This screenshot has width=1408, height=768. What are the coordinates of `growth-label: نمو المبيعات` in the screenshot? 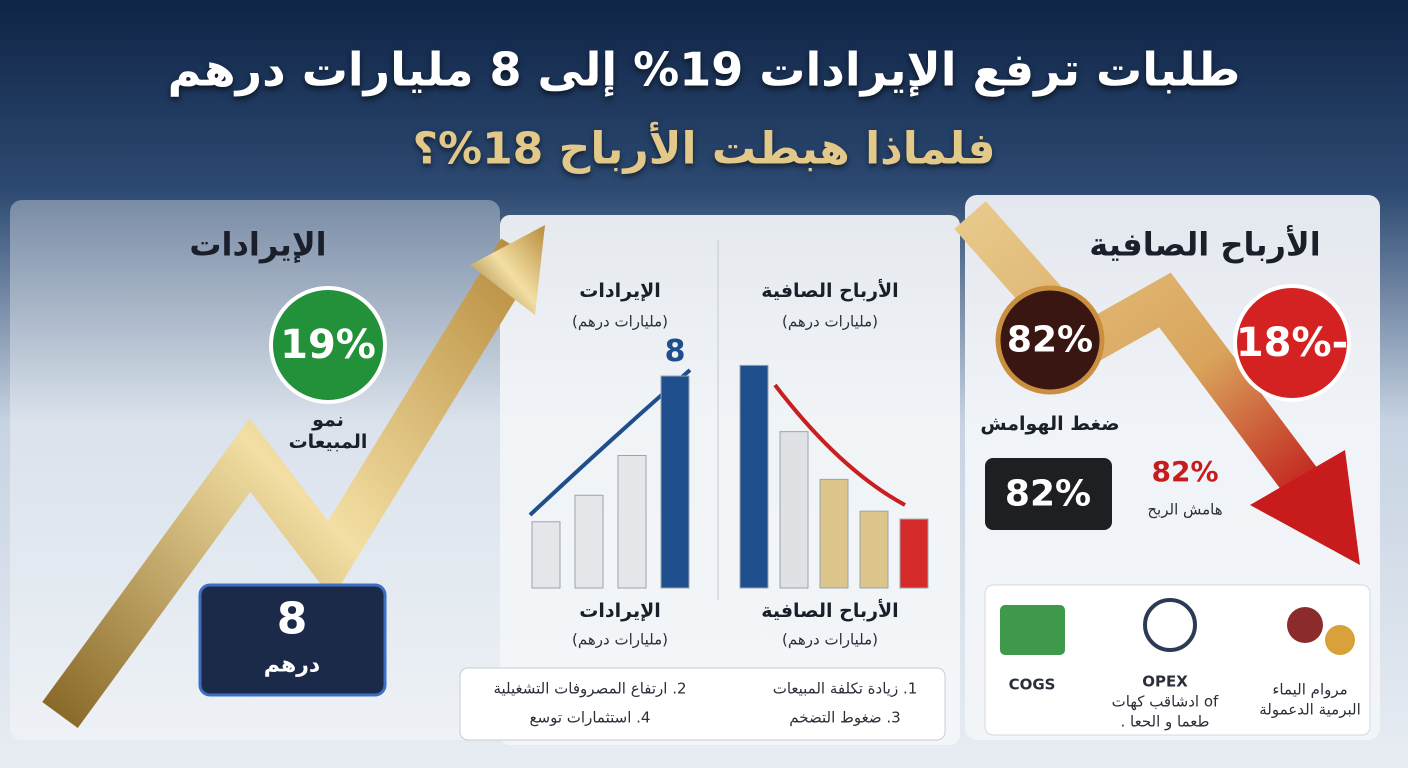 It's located at (328, 431).